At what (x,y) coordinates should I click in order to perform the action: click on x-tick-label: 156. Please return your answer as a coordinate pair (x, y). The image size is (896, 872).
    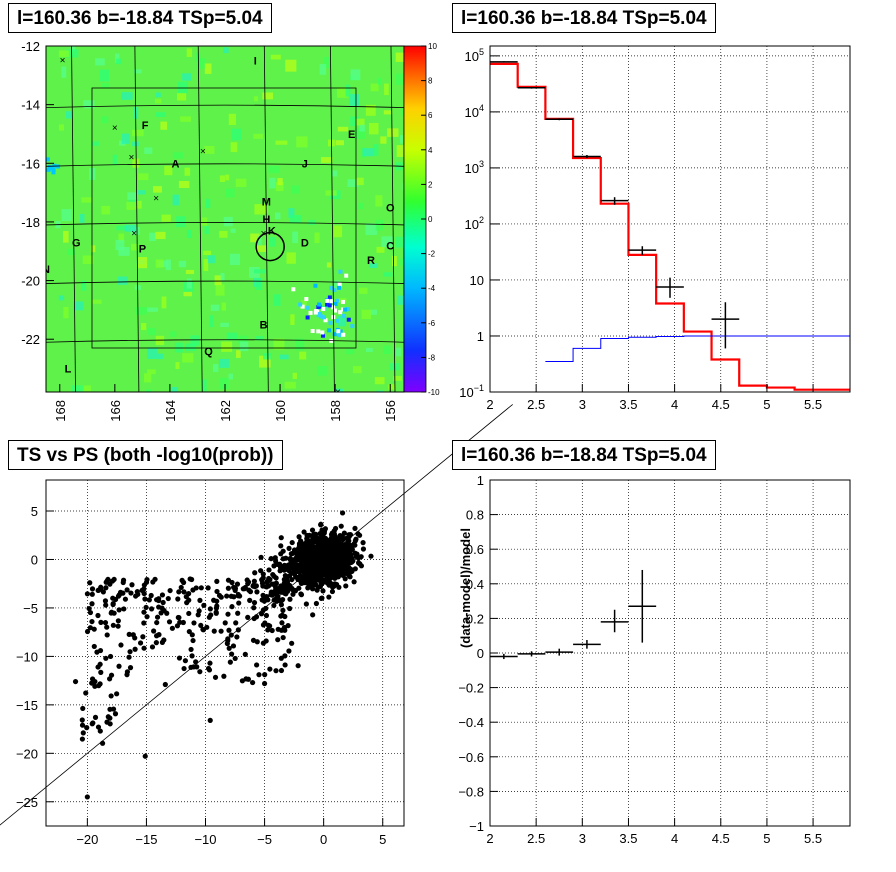
    Looking at the image, I should click on (390, 411).